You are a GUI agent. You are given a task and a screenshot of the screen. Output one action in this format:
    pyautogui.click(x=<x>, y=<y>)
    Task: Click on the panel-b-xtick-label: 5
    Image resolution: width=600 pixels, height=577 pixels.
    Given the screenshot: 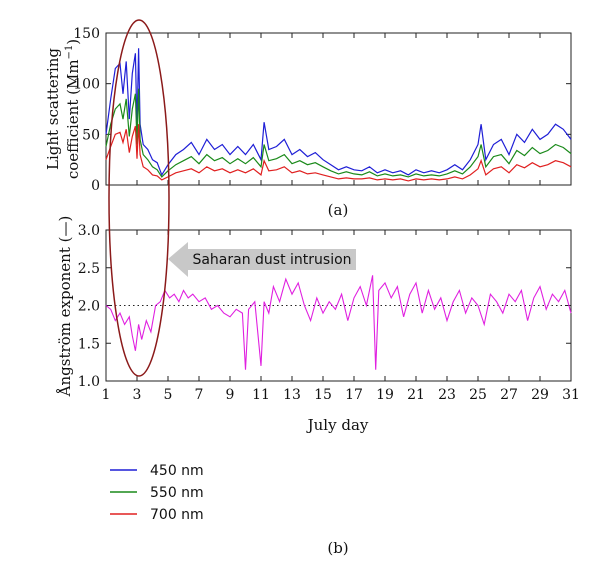 What is the action you would take?
    pyautogui.click(x=168, y=395)
    